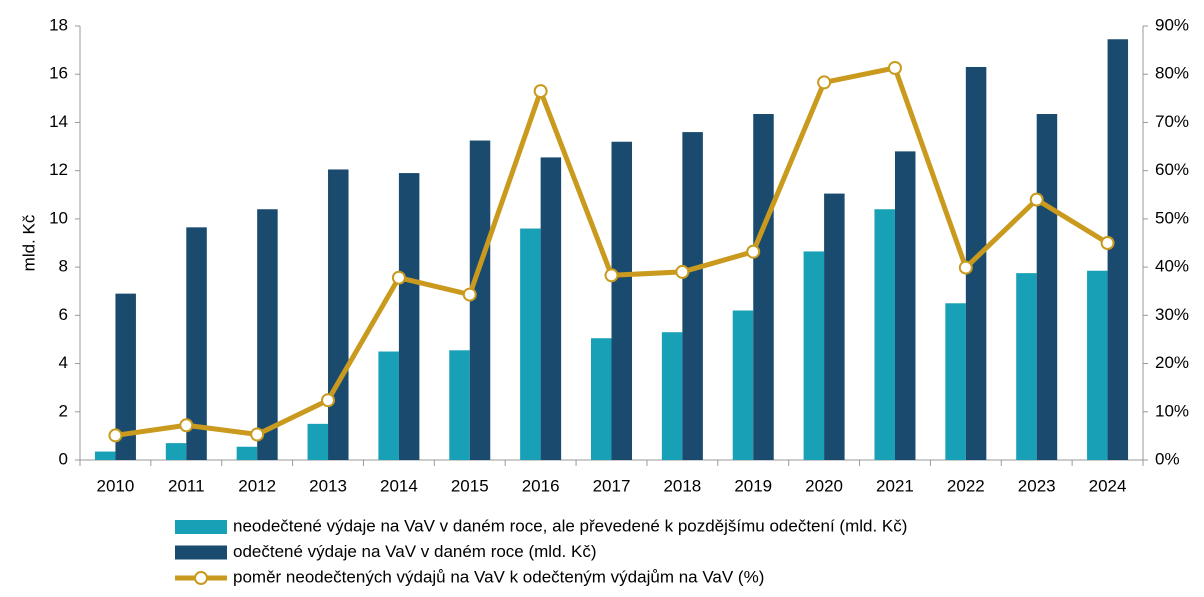 The image size is (1204, 597). Describe the element at coordinates (257, 485) in the screenshot. I see `x-tick-label: 2012` at that location.